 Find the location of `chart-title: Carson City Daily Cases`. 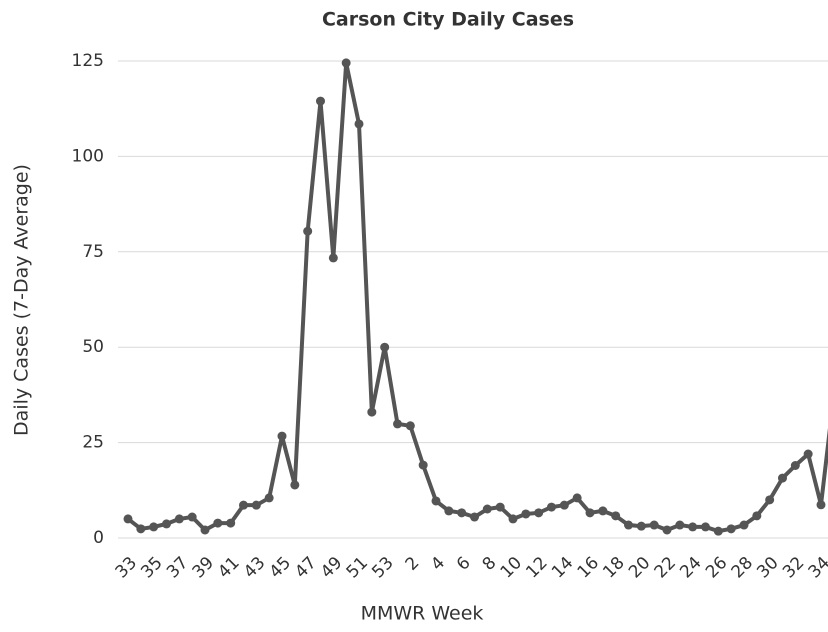

chart-title: Carson City Daily Cases is located at coordinates (448, 20).